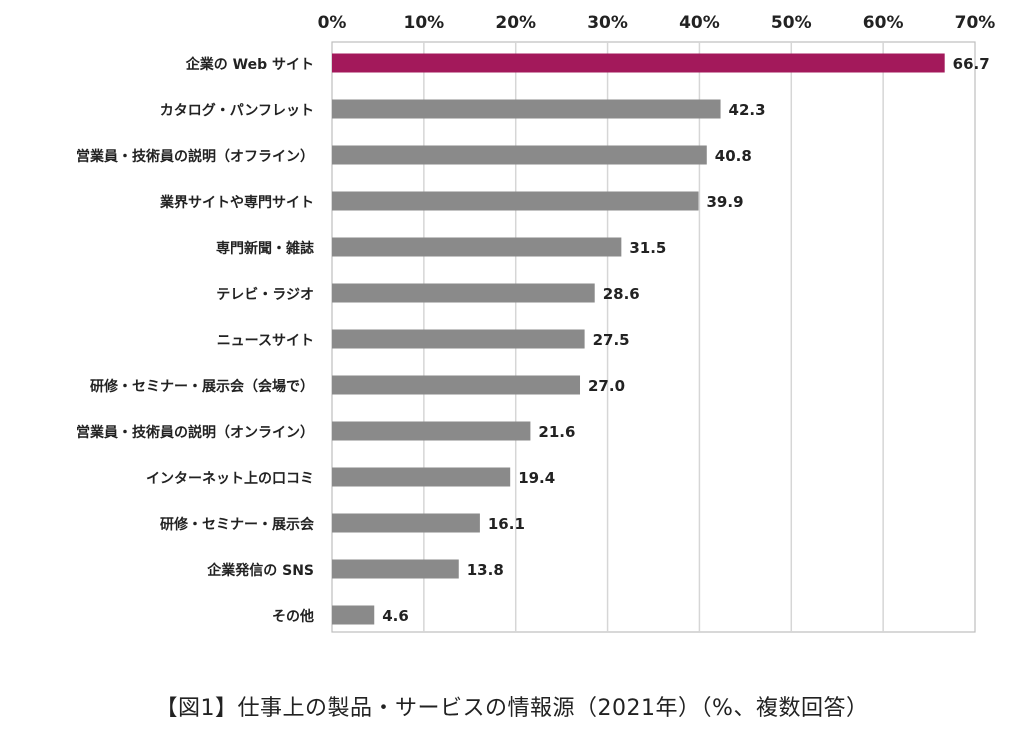 Image resolution: width=1024 pixels, height=743 pixels. What do you see at coordinates (236, 202) in the screenshot?
I see `category-label: 業界サイトや専門サイト` at bounding box center [236, 202].